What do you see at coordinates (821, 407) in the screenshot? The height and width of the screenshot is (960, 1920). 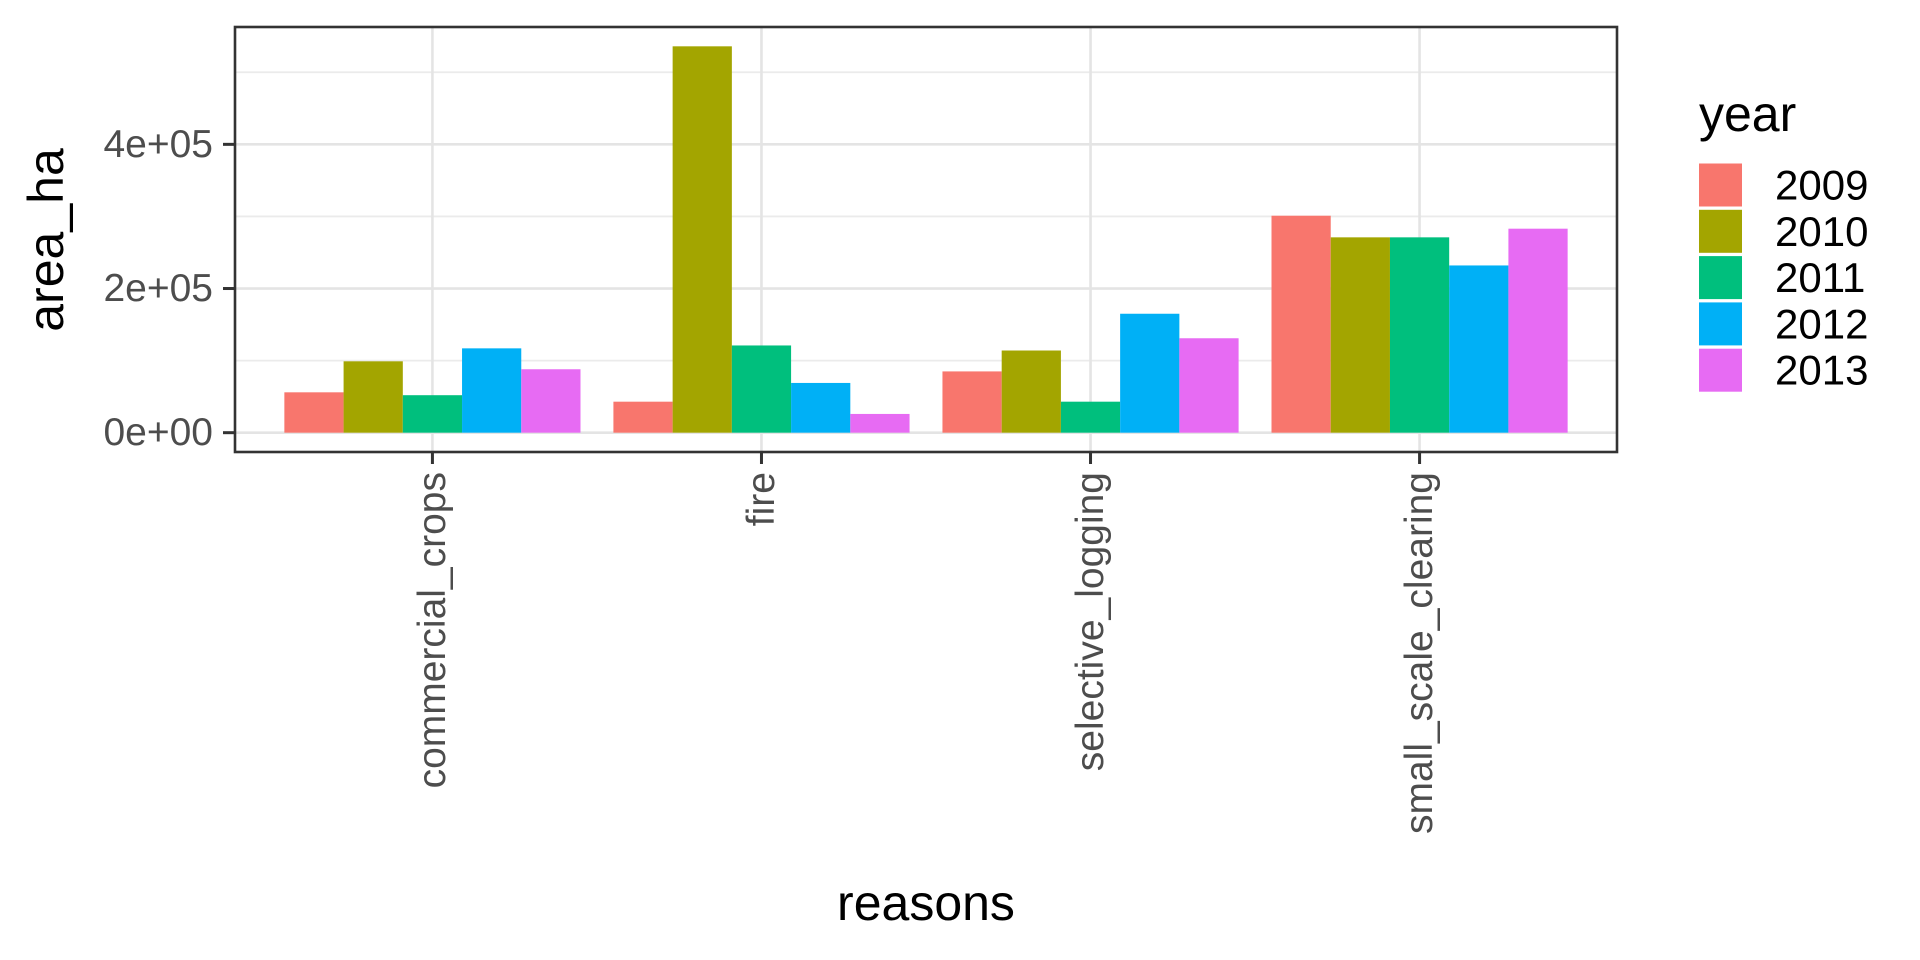 I see `bar-fire-2012` at bounding box center [821, 407].